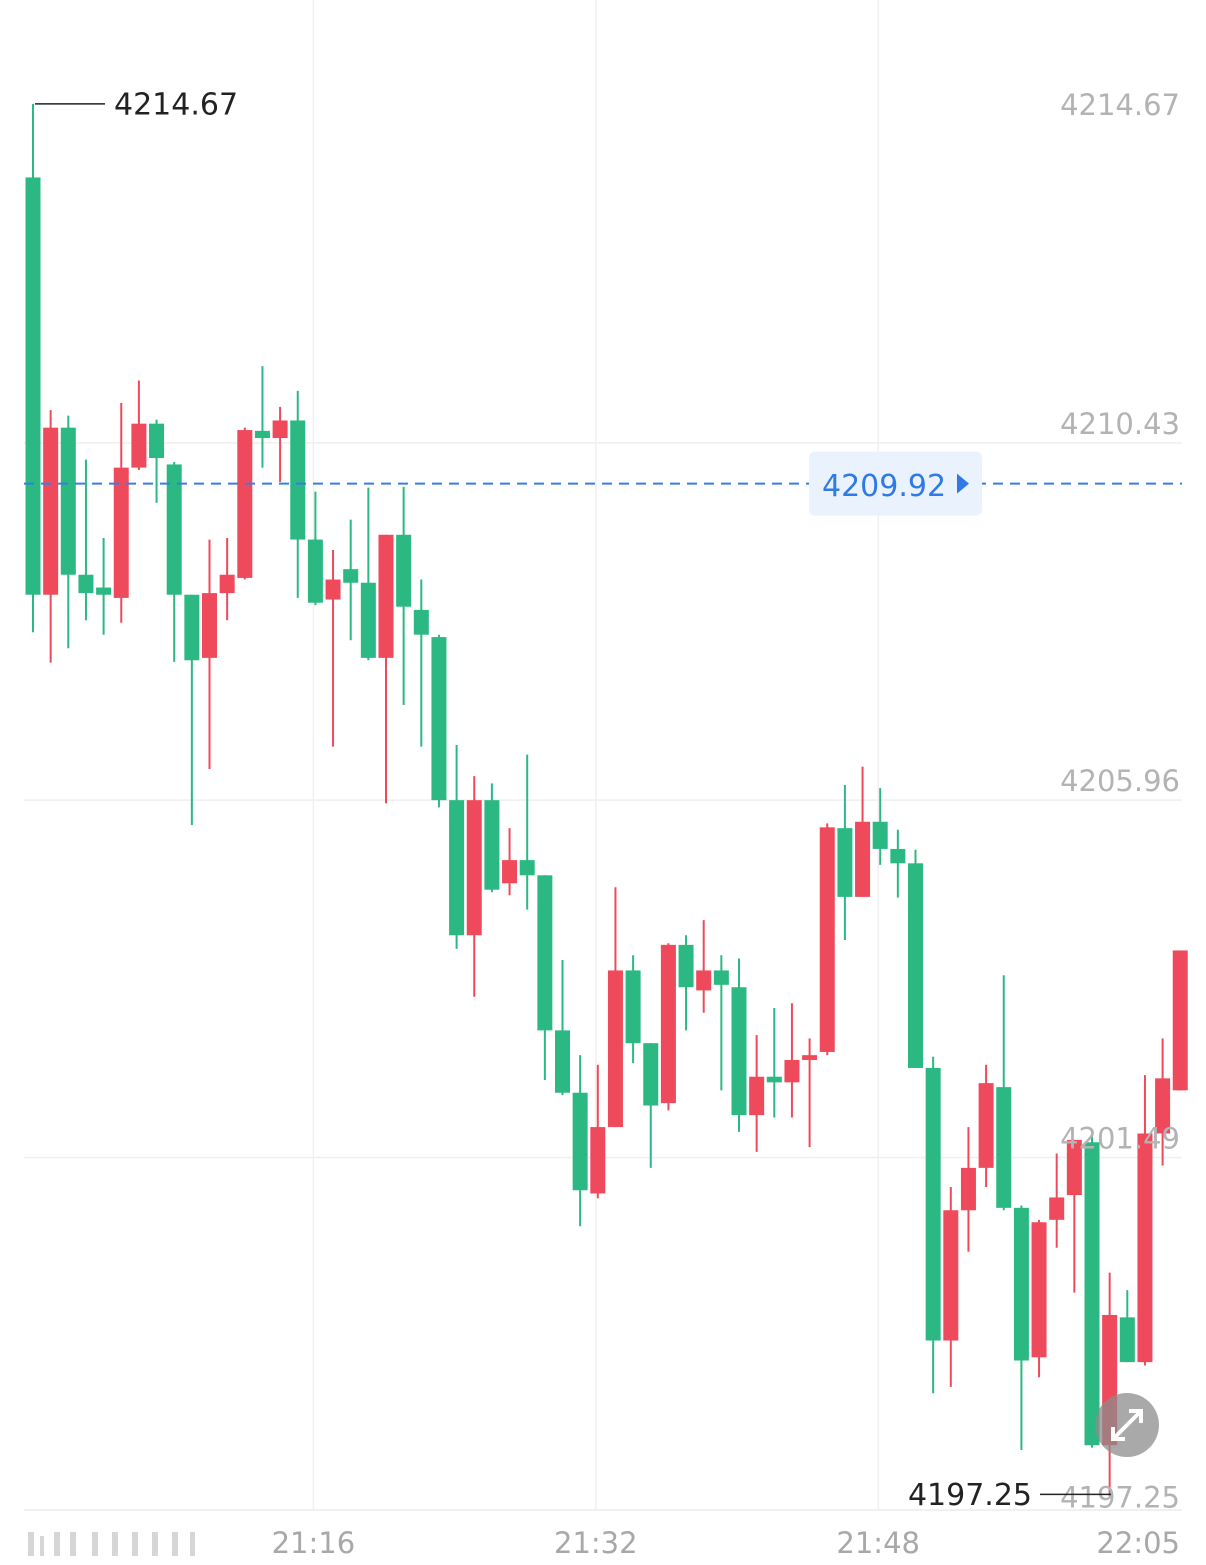  What do you see at coordinates (314, 1543) in the screenshot?
I see `x-tick-label: 21:16` at bounding box center [314, 1543].